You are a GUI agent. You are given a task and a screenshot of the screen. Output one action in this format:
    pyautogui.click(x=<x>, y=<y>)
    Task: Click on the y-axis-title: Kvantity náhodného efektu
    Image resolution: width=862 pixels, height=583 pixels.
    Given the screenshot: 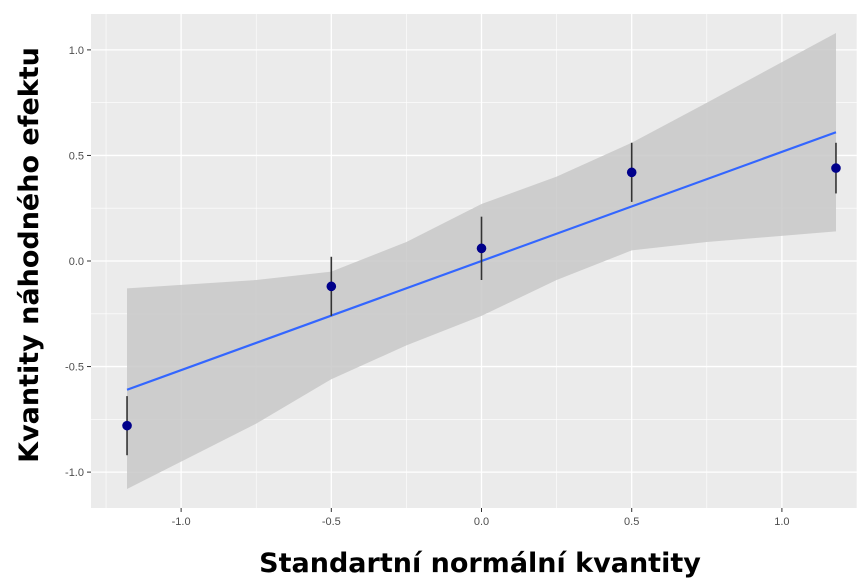 What is the action you would take?
    pyautogui.click(x=29, y=255)
    